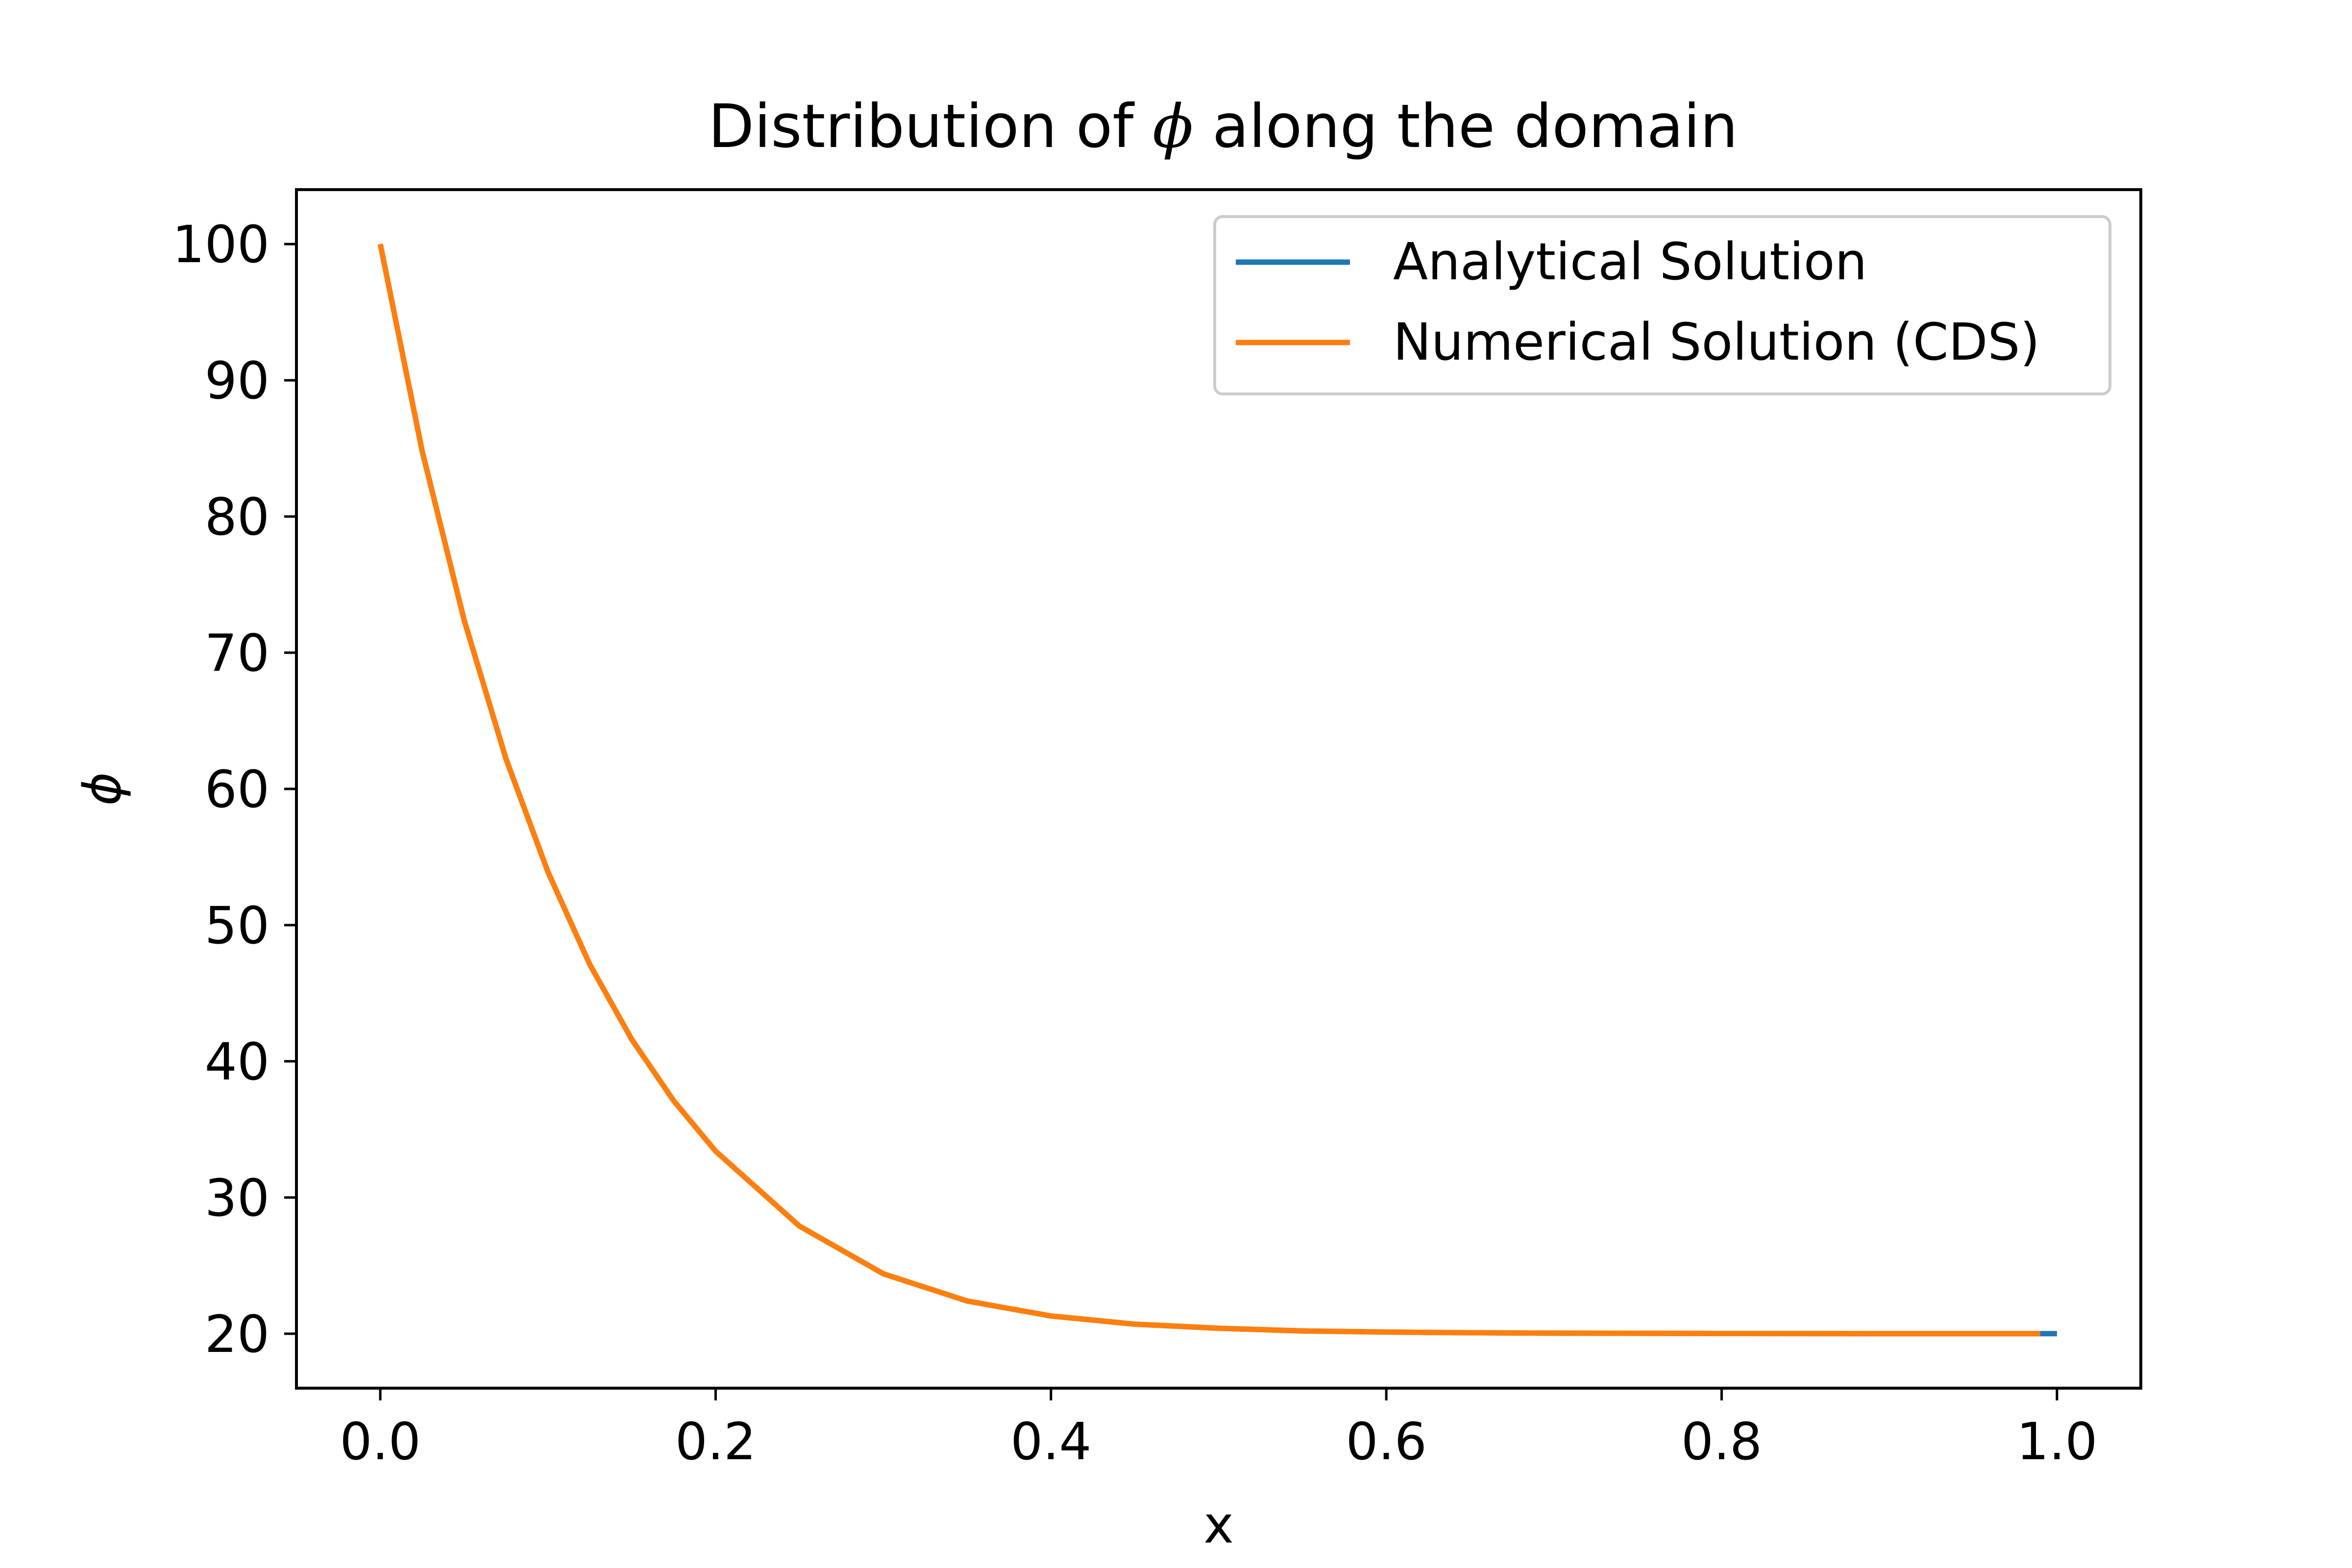 The height and width of the screenshot is (1568, 2352). Describe the element at coordinates (102, 789) in the screenshot. I see `y-axis-label: ϕ` at that location.